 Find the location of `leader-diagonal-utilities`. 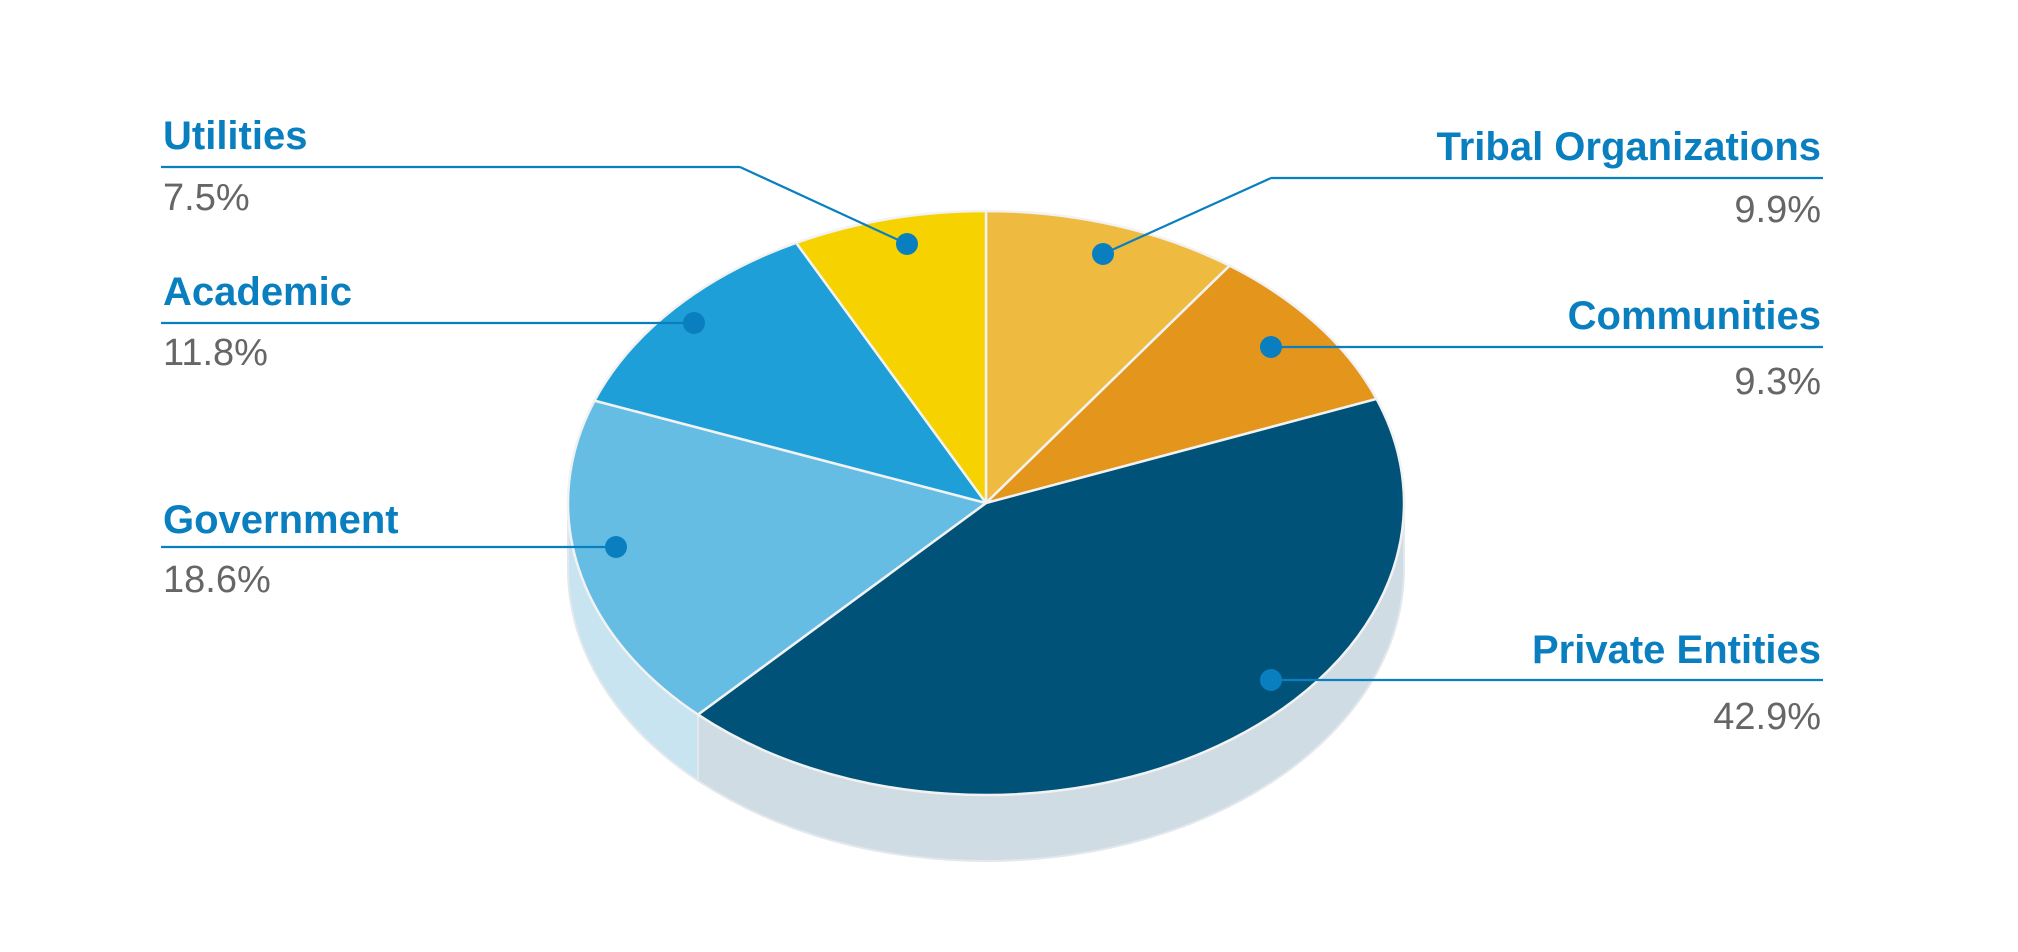

leader-diagonal-utilities is located at coordinates (823, 205).